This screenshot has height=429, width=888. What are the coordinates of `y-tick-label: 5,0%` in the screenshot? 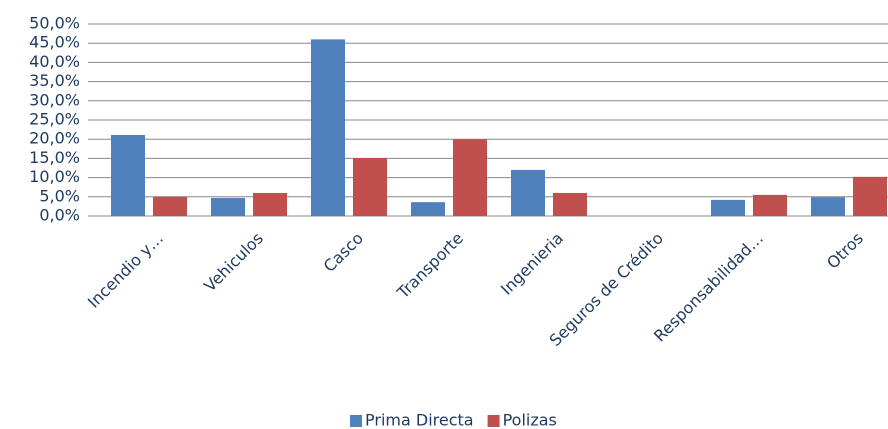 It's located at (59, 195).